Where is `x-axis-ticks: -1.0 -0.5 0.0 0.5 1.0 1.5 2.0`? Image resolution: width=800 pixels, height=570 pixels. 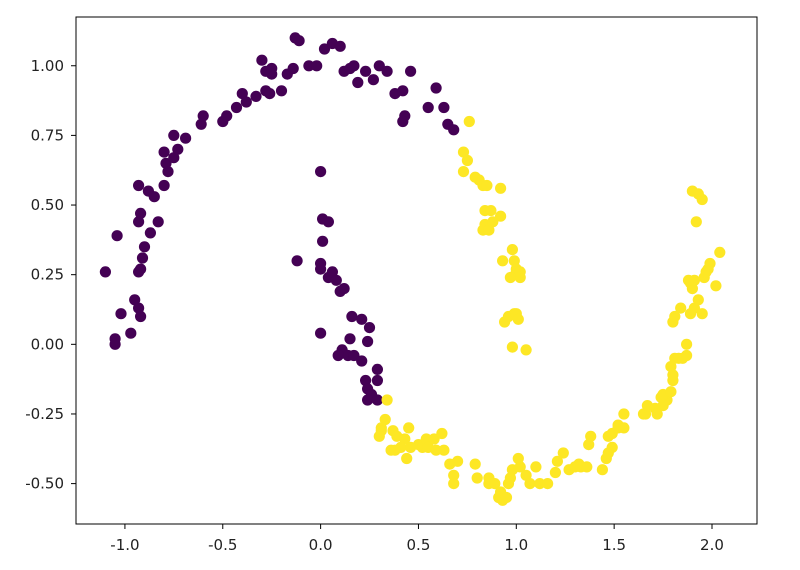
x-axis-ticks: -1.0 -0.5 0.0 0.5 1.0 1.5 2.0 is located at coordinates (417, 539).